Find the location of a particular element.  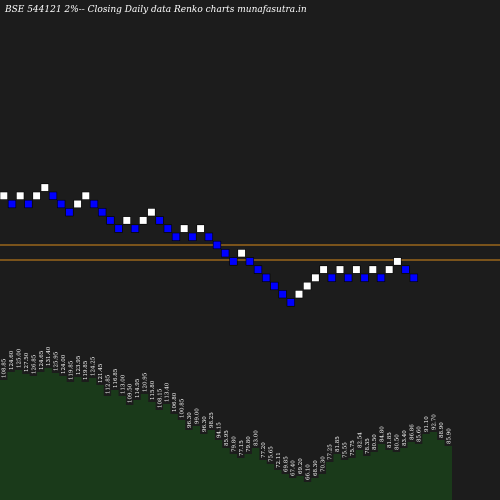

price-label: 77.25 is located at coordinates (331, 452).